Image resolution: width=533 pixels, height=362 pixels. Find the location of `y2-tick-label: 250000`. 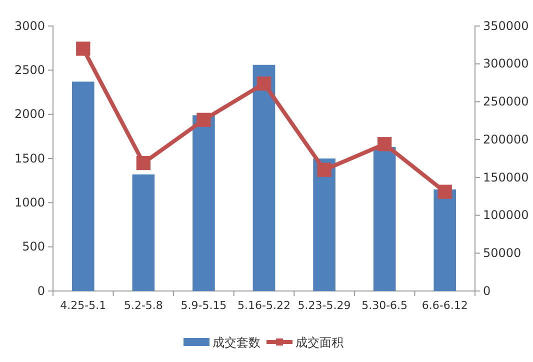

y2-tick-label: 250000 is located at coordinates (506, 101).